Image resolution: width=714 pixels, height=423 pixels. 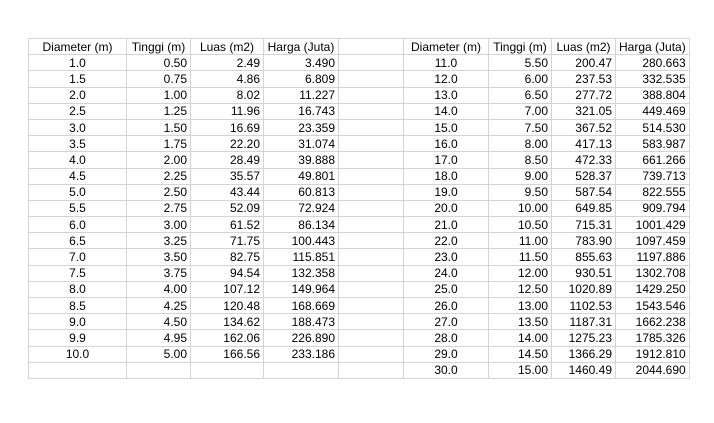 What do you see at coordinates (446, 111) in the screenshot?
I see `diameter-cell: 14.0` at bounding box center [446, 111].